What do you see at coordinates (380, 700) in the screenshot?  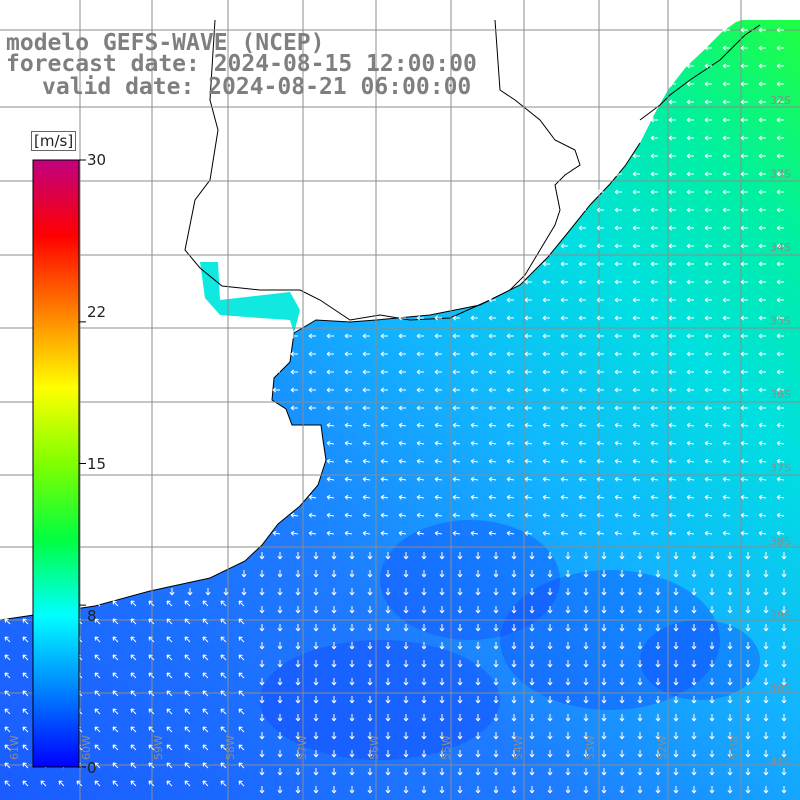 I see `low-wind-area` at bounding box center [380, 700].